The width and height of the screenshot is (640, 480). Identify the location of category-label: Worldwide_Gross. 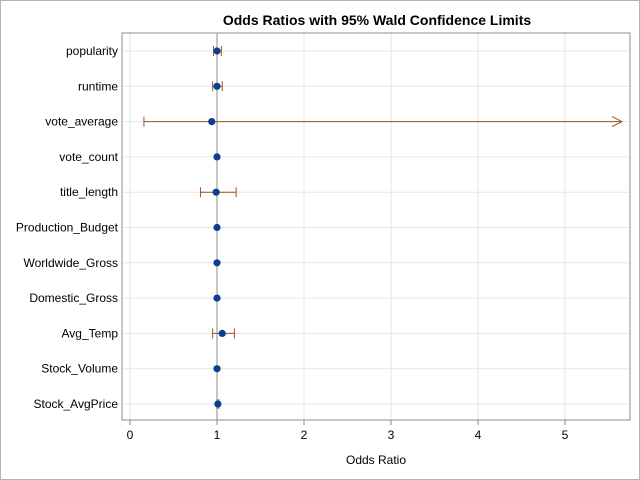
(71, 263).